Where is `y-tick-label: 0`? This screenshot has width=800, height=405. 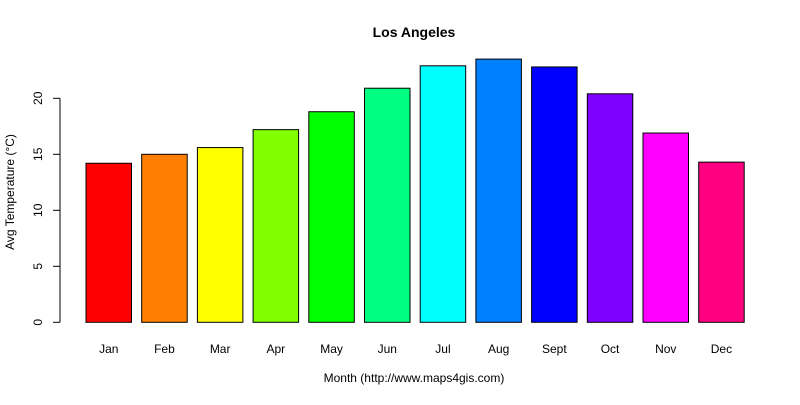
y-tick-label: 0 is located at coordinates (38, 322).